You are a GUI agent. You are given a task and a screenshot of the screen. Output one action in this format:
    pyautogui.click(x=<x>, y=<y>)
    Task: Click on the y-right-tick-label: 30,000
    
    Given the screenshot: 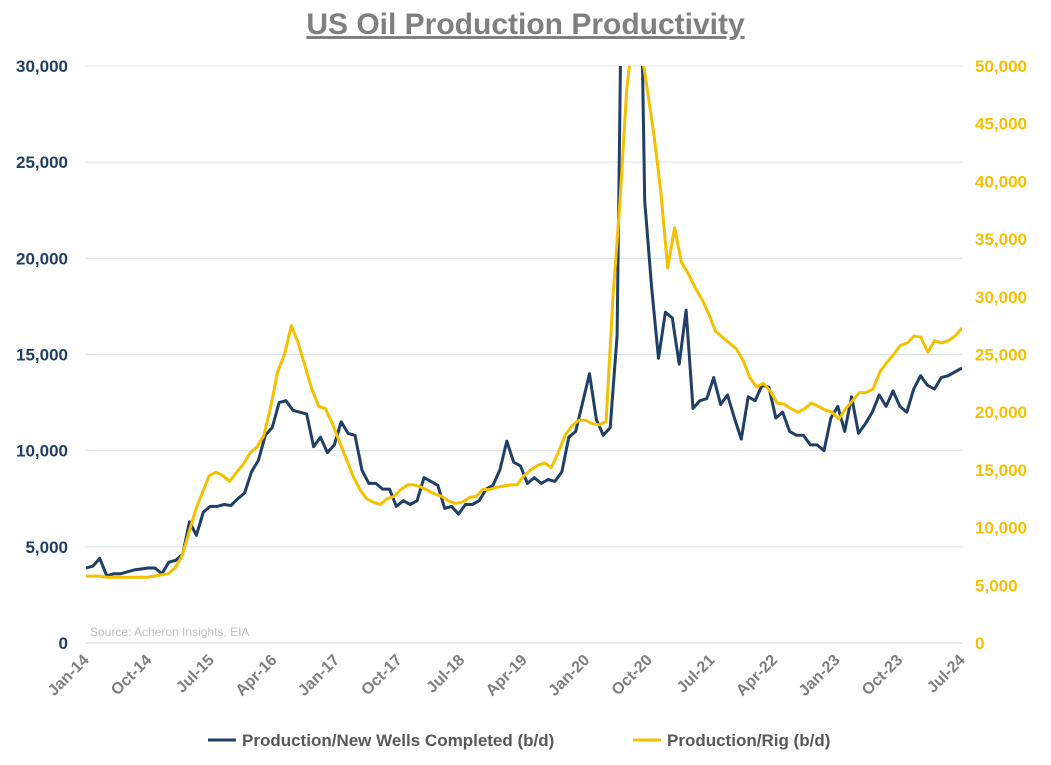 What is the action you would take?
    pyautogui.click(x=1001, y=297)
    